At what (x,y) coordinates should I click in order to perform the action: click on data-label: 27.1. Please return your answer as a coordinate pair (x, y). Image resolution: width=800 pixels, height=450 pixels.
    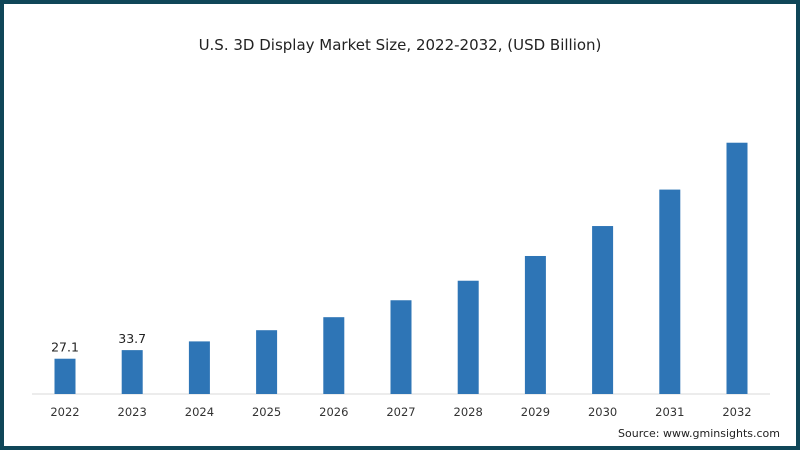
    Looking at the image, I should click on (65, 347).